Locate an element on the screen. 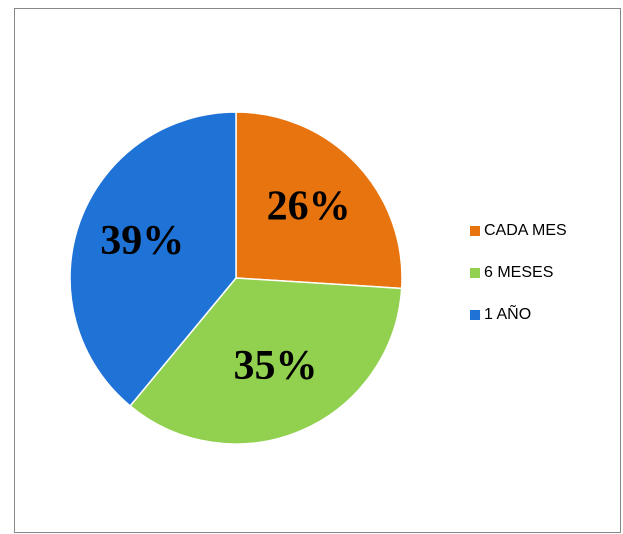 The width and height of the screenshot is (623, 534). data-label: 35% is located at coordinates (276, 366).